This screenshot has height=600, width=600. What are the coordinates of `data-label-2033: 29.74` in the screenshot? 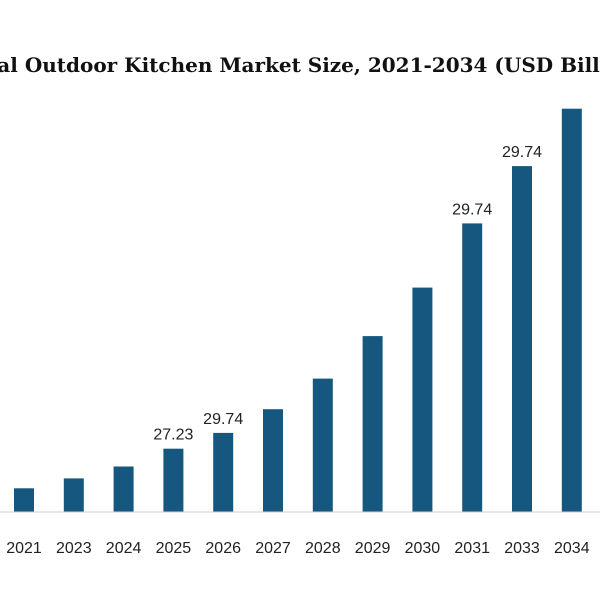 It's located at (522, 152).